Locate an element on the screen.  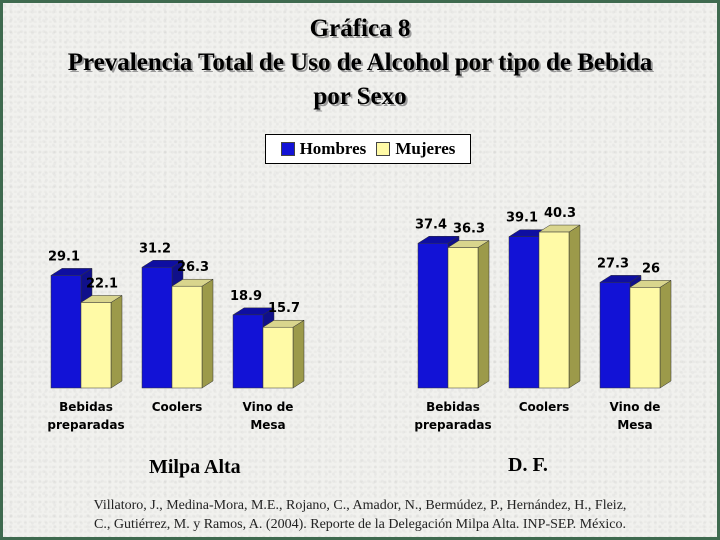
bar-0-2-mujeres is located at coordinates (278, 357).